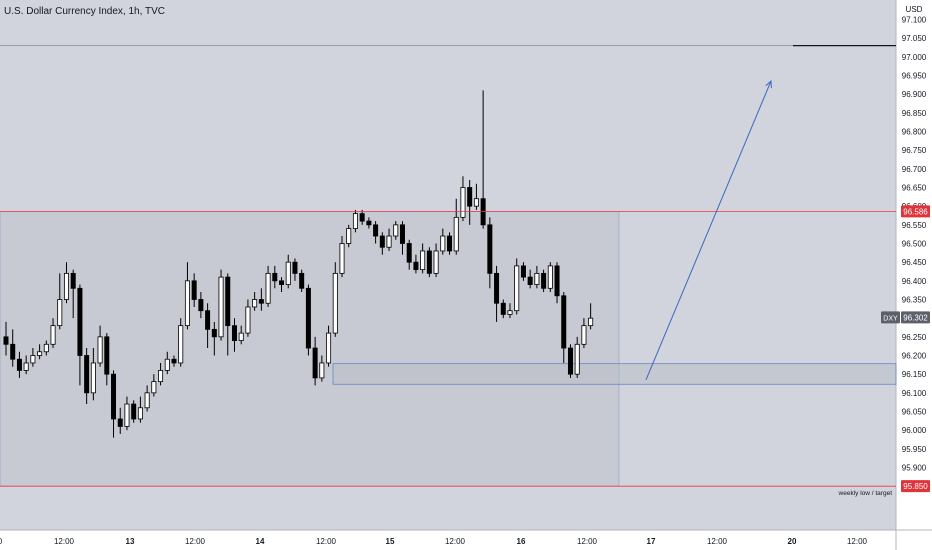 The height and width of the screenshot is (550, 932). I want to click on y-tick-label: 96.400, so click(914, 281).